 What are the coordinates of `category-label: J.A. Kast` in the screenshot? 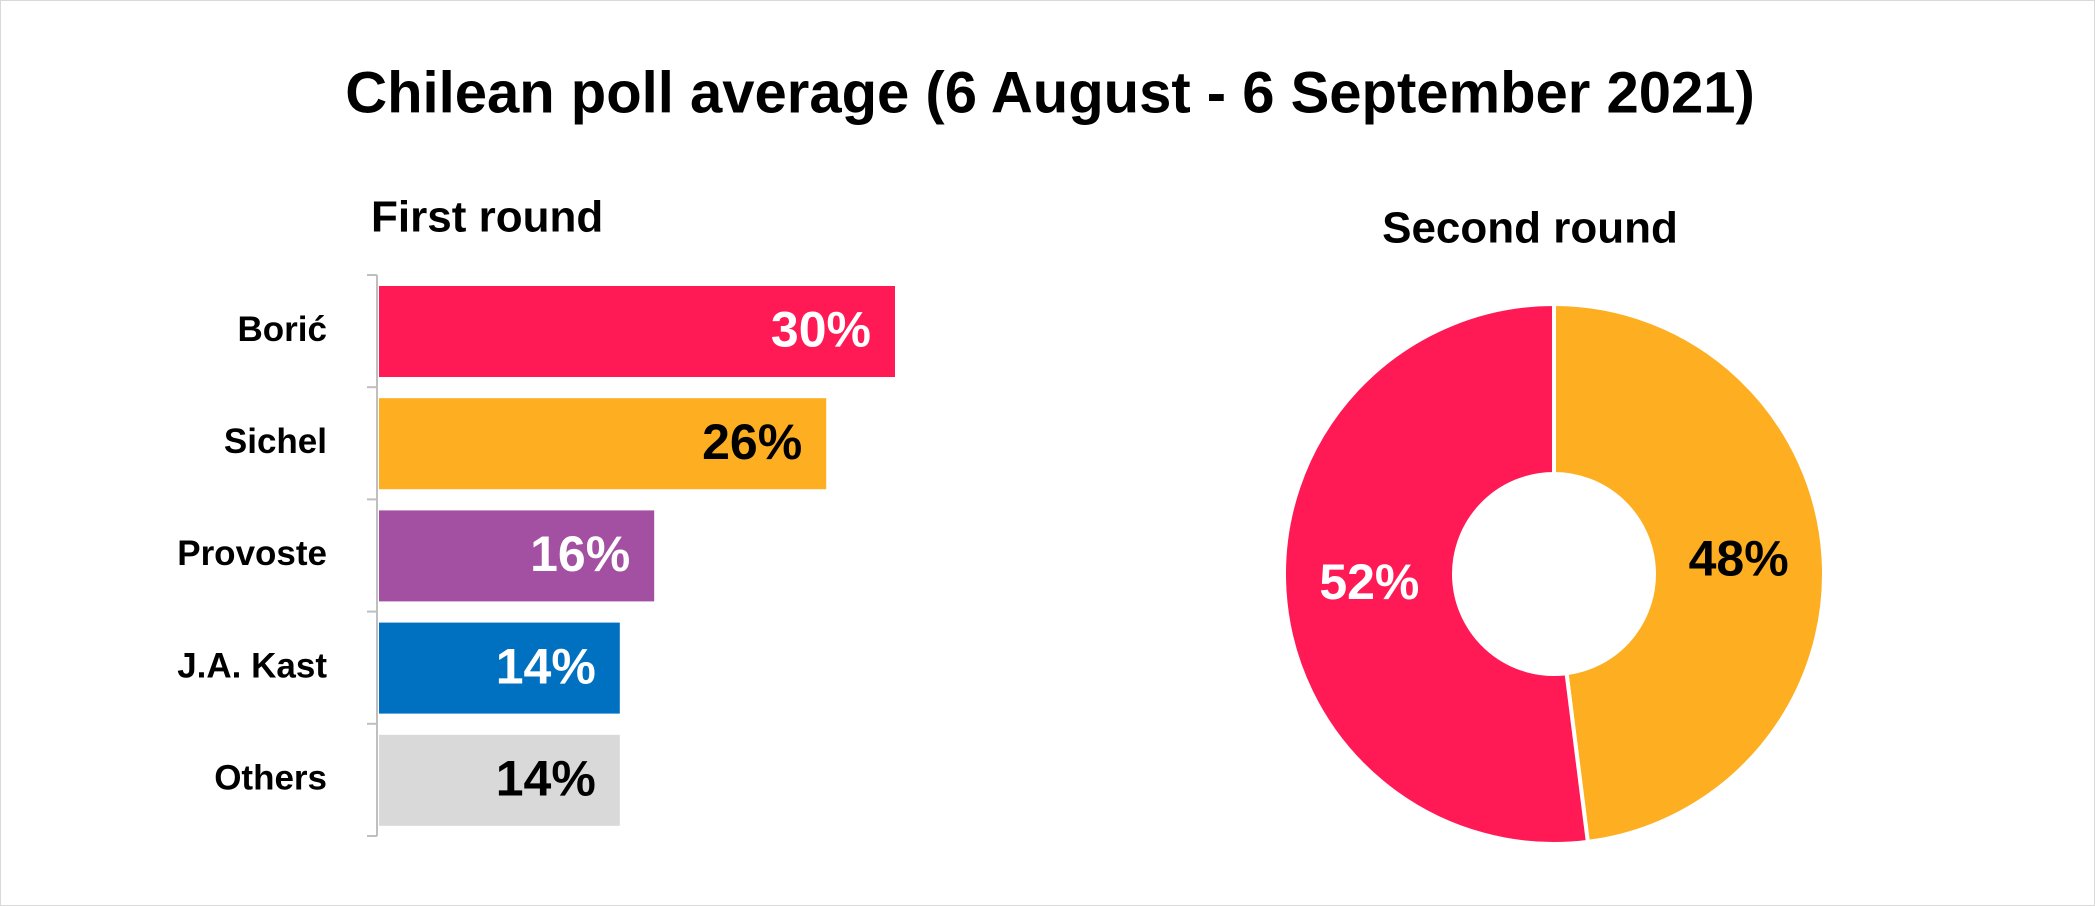 It's located at (252, 665).